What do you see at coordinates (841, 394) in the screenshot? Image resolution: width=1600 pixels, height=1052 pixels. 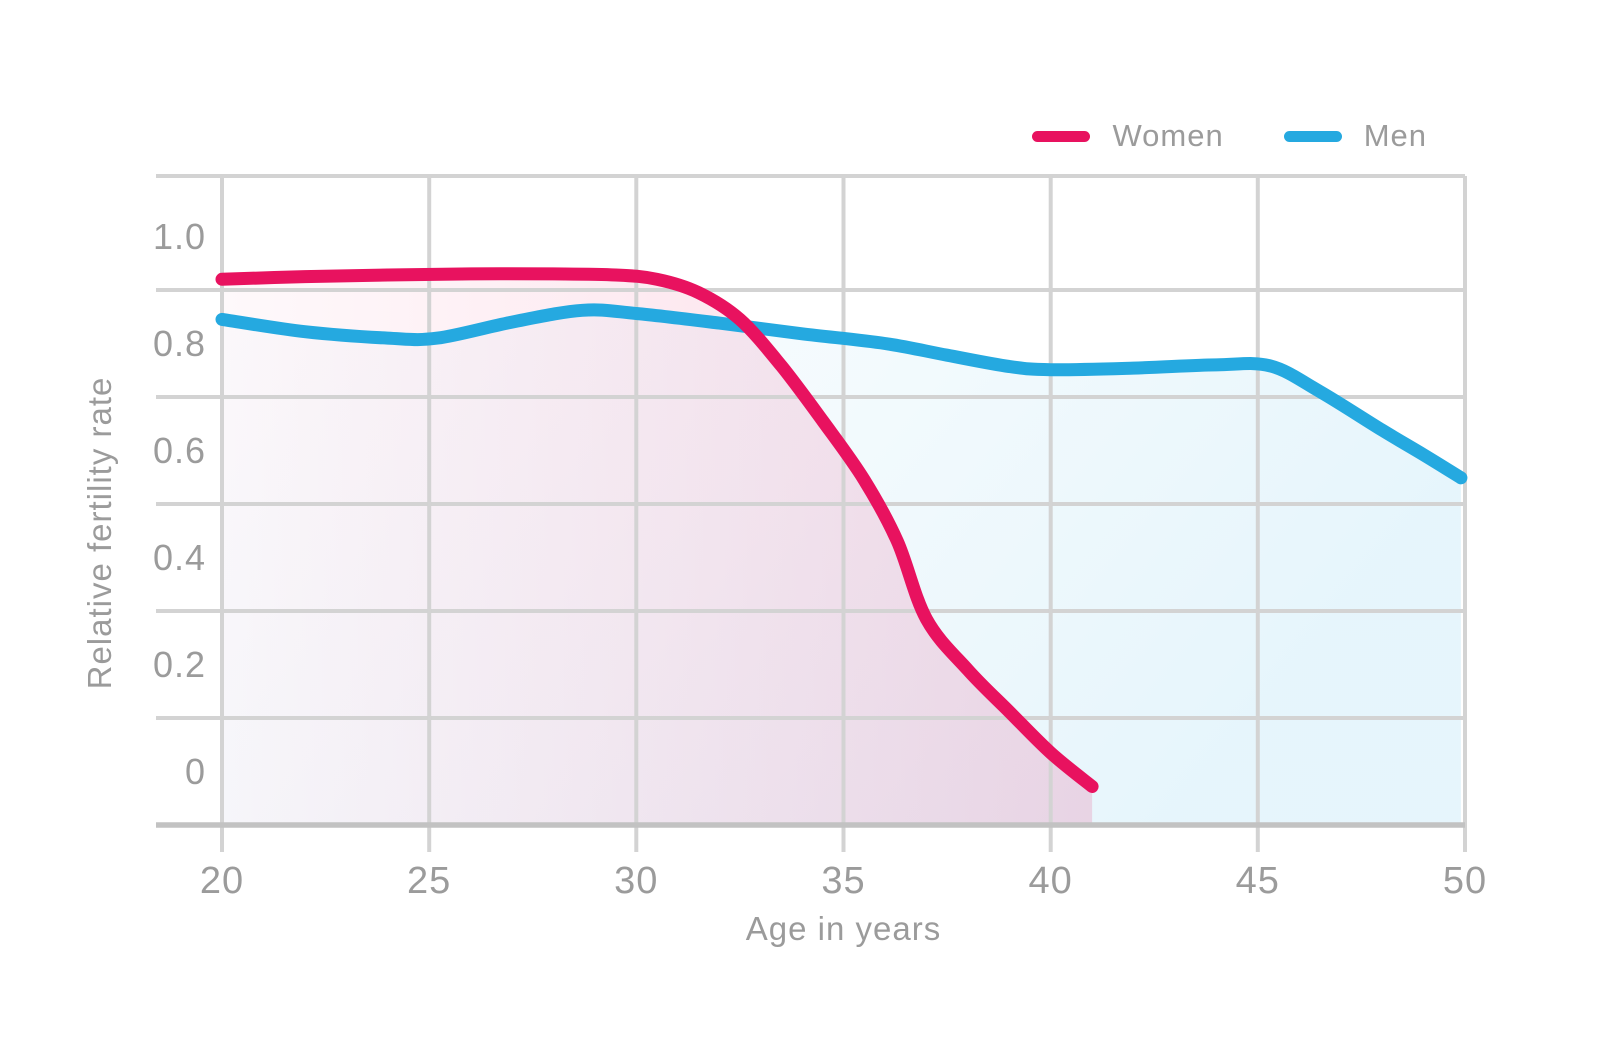 I see `men-line` at bounding box center [841, 394].